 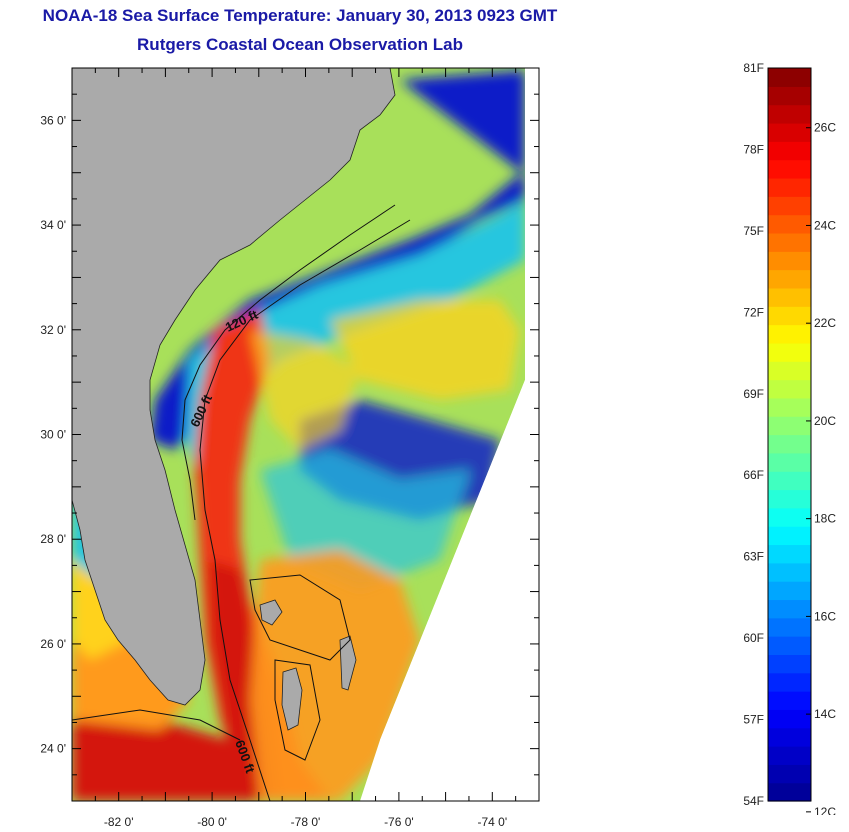 What do you see at coordinates (53, 435) in the screenshot?
I see `latitude-tick-label: 30 0'` at bounding box center [53, 435].